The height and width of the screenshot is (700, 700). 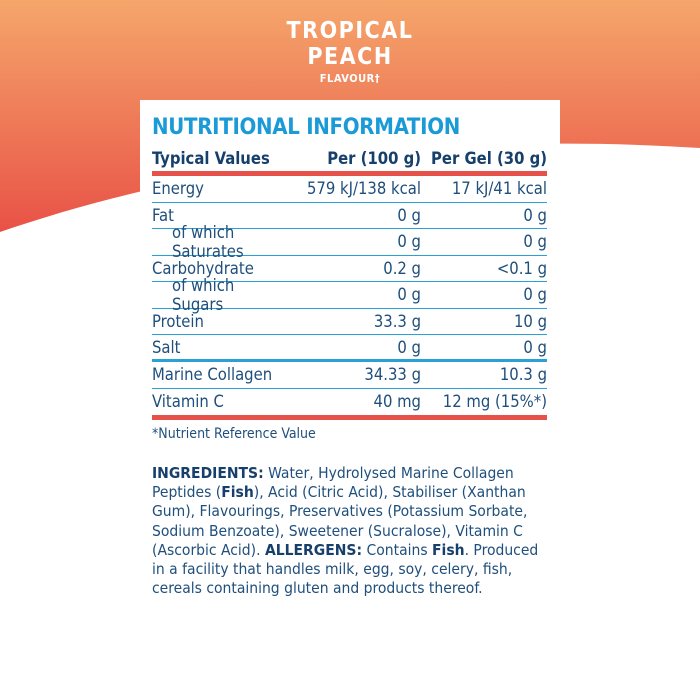 What do you see at coordinates (494, 401) in the screenshot?
I see `value-per-gel: 12 mg (15%*)` at bounding box center [494, 401].